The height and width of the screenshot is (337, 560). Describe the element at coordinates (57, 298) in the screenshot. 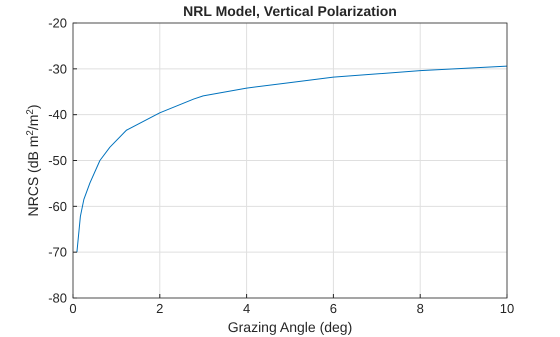

I see `y-tick-label: -80` at that location.